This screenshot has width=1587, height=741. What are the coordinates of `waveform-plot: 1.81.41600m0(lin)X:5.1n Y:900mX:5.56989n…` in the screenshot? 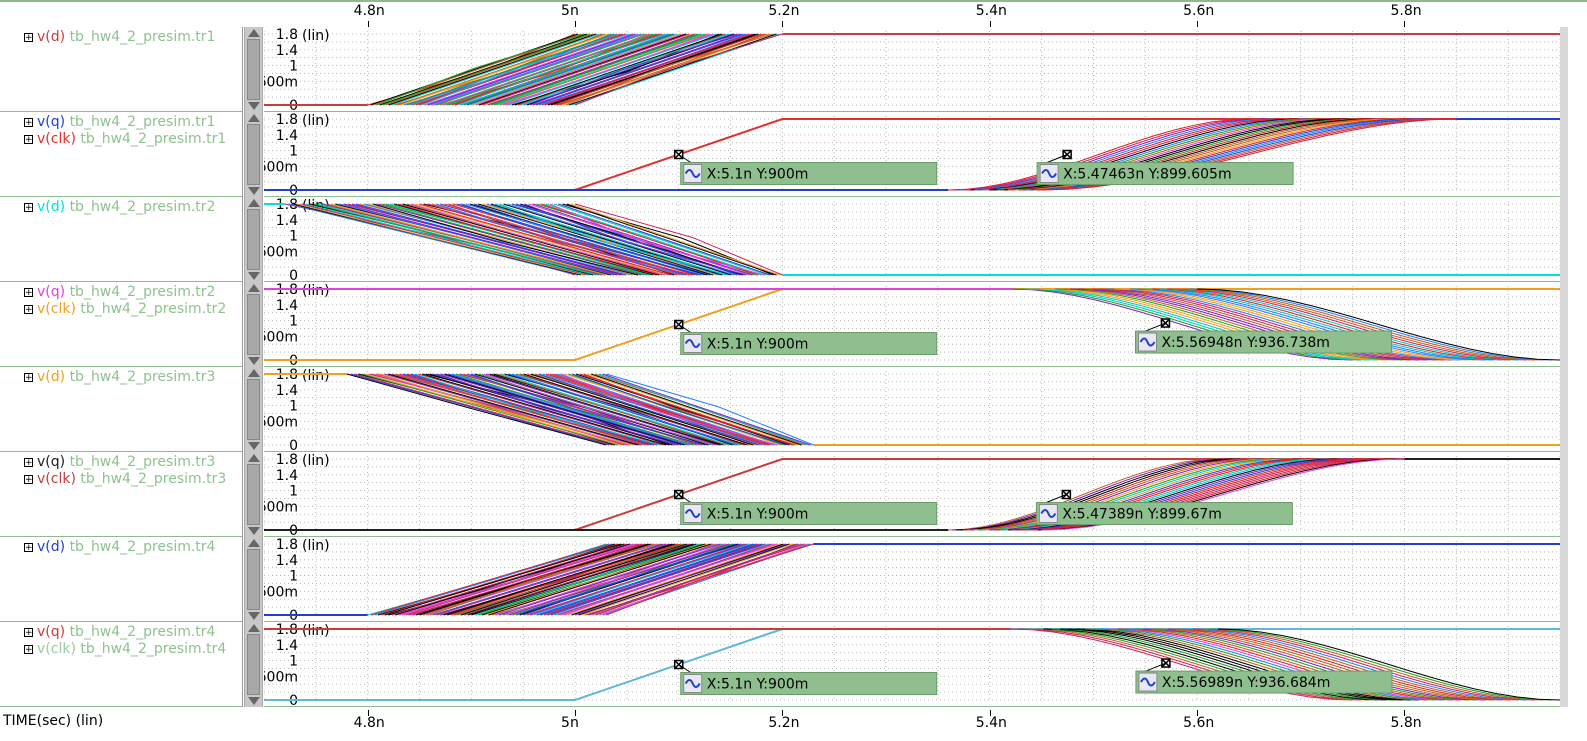 It's located at (912, 664).